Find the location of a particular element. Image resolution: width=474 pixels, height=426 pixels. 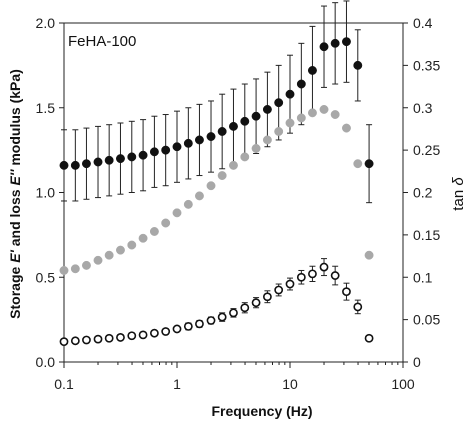

y2-tick-label: 0.4 is located at coordinates (423, 23).